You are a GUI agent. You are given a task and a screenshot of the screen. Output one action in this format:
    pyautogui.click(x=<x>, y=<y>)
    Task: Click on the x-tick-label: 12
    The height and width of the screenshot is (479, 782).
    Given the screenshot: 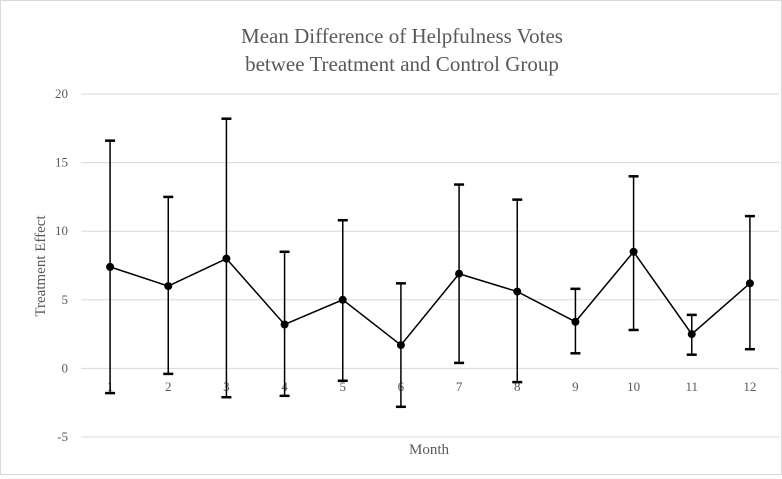 What is the action you would take?
    pyautogui.click(x=749, y=386)
    